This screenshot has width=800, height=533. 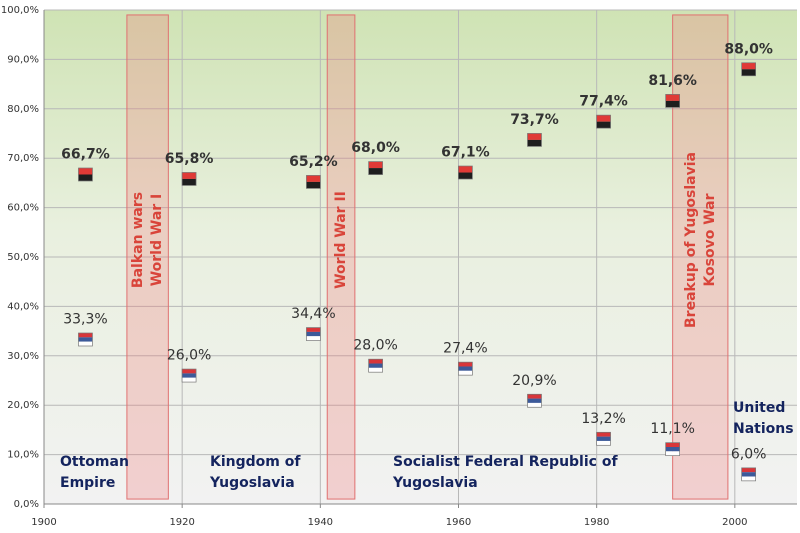 I want to click on data-label: 6,0%, so click(x=749, y=454).